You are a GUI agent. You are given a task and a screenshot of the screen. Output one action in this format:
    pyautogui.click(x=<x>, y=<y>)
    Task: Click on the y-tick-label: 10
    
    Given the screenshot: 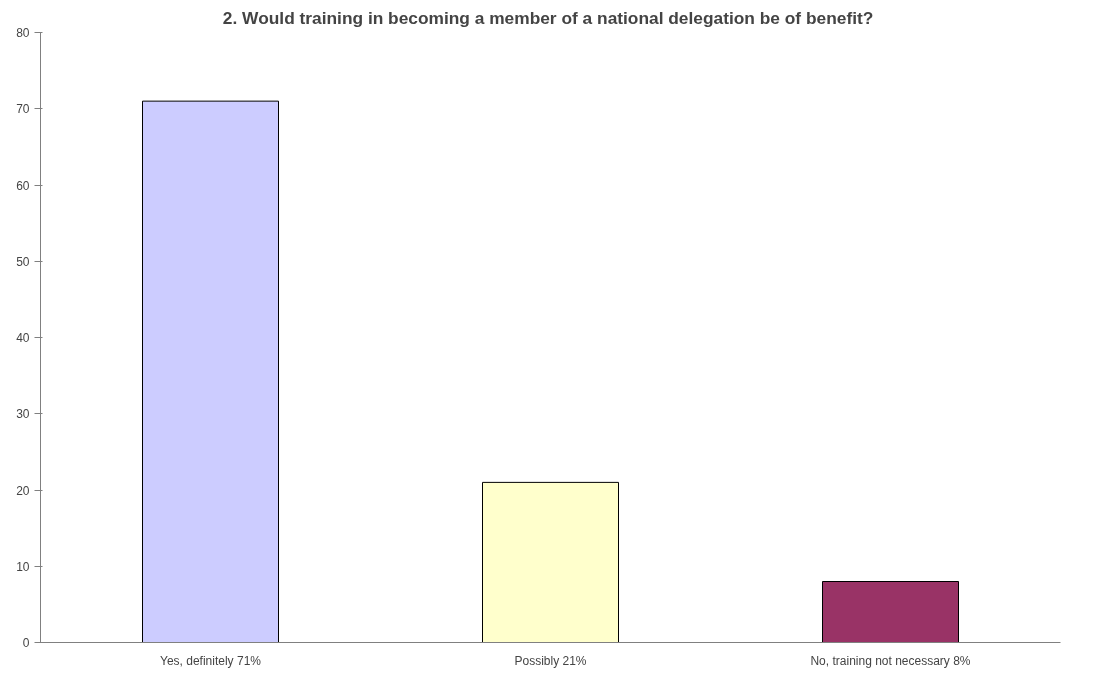 What is the action you would take?
    pyautogui.click(x=23, y=566)
    